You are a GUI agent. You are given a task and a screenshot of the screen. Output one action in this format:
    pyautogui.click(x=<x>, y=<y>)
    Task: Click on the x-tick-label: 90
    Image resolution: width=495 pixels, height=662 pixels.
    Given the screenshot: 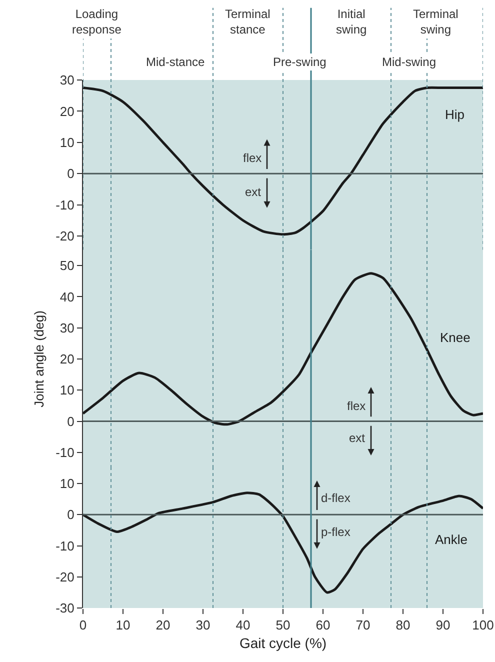 What is the action you would take?
    pyautogui.click(x=443, y=624)
    